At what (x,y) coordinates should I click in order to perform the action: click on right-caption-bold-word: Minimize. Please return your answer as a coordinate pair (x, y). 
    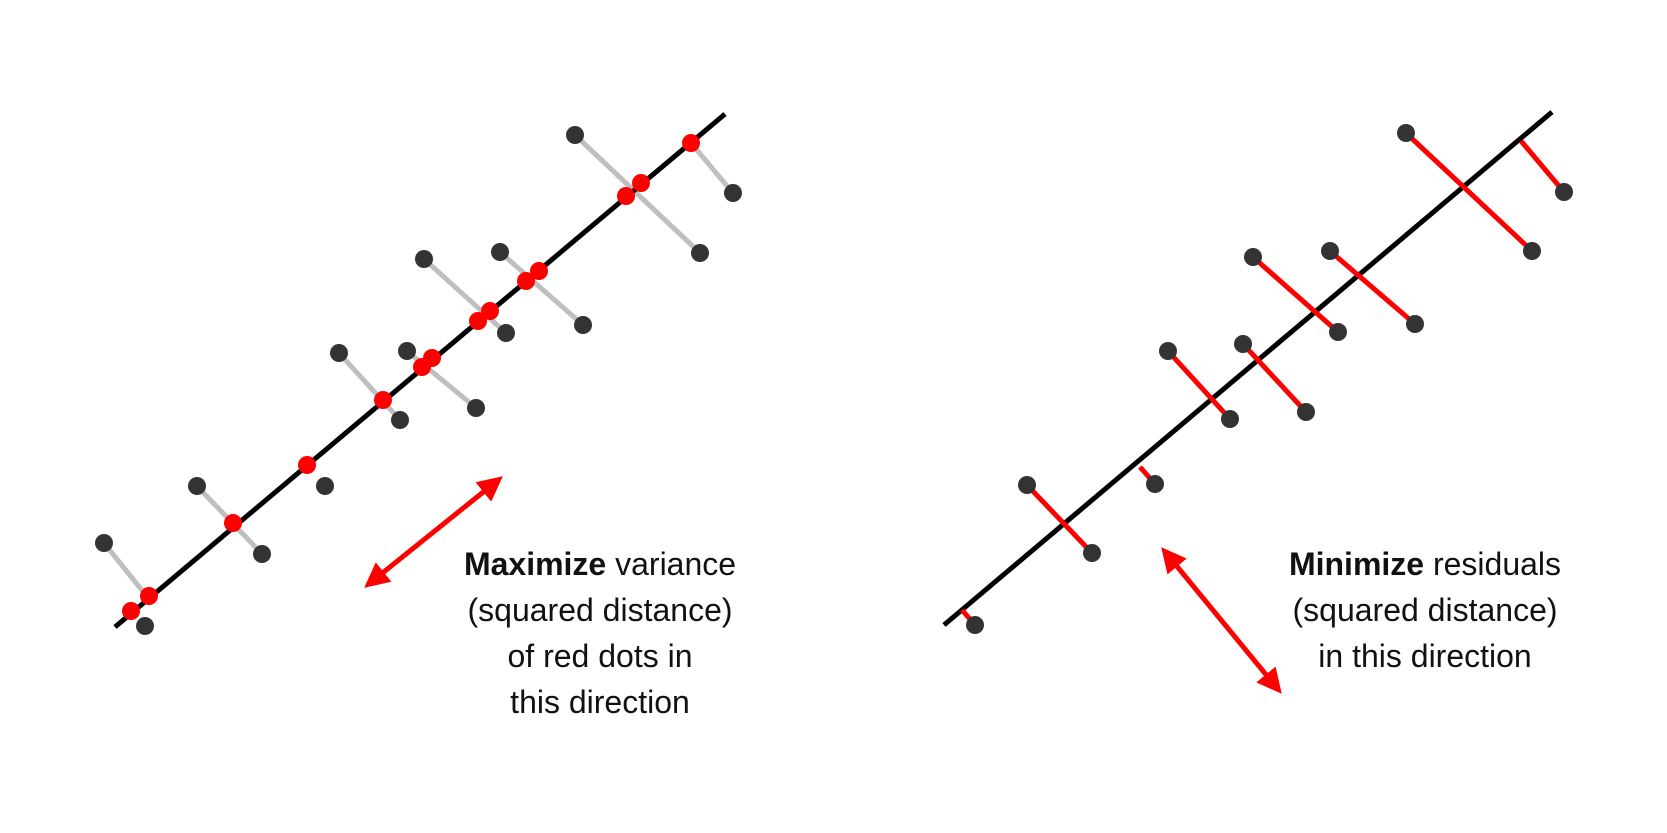
    Looking at the image, I should click on (1356, 564).